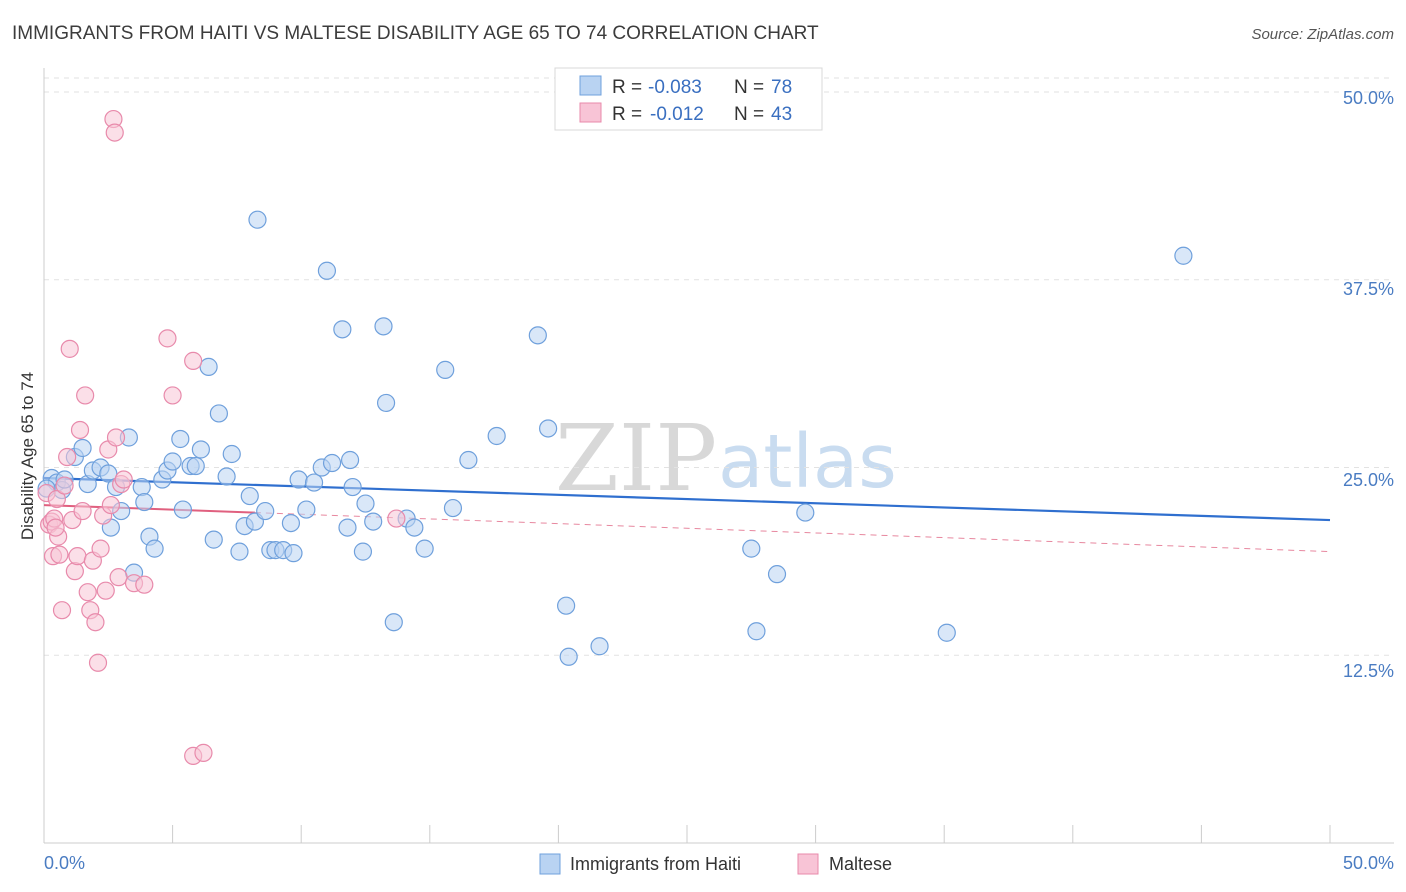 The image size is (1406, 892). Describe the element at coordinates (1368, 289) in the screenshot. I see `y-tick-label-37-5: 37.5%` at that location.